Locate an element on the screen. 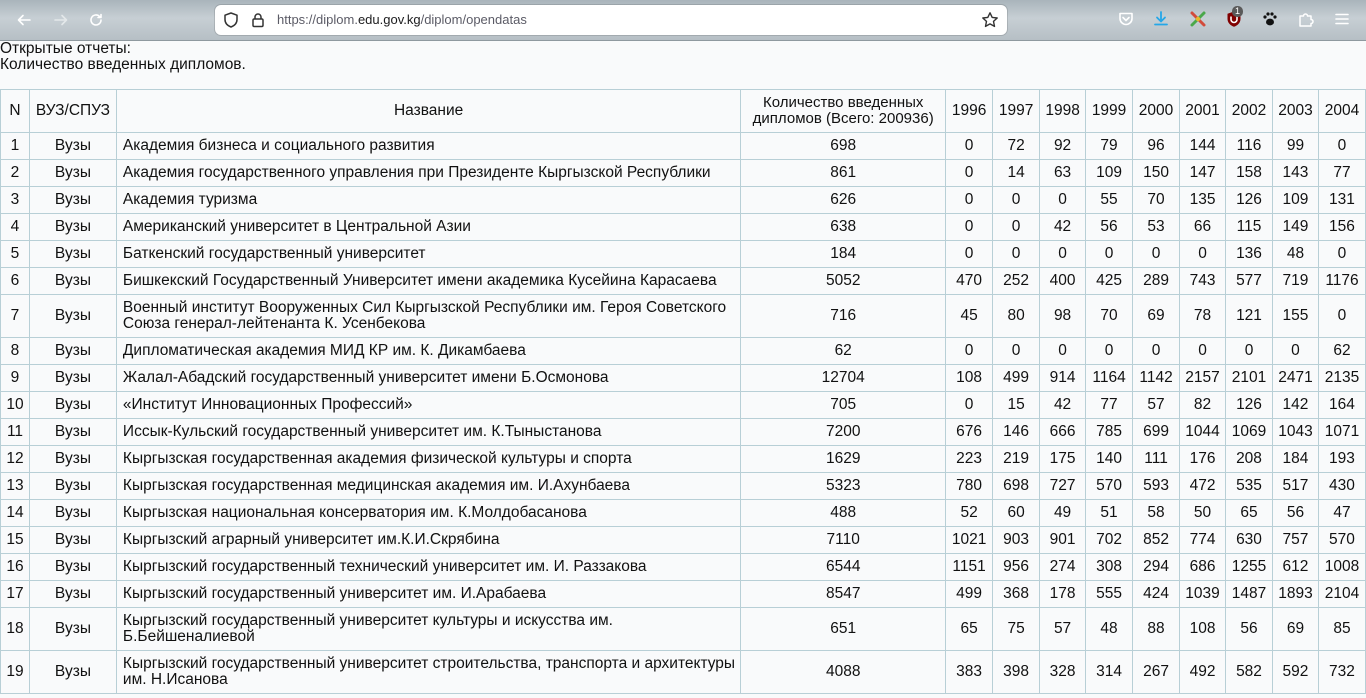 This screenshot has height=698, width=1366. year-count-cell: 2135 is located at coordinates (1341, 378).